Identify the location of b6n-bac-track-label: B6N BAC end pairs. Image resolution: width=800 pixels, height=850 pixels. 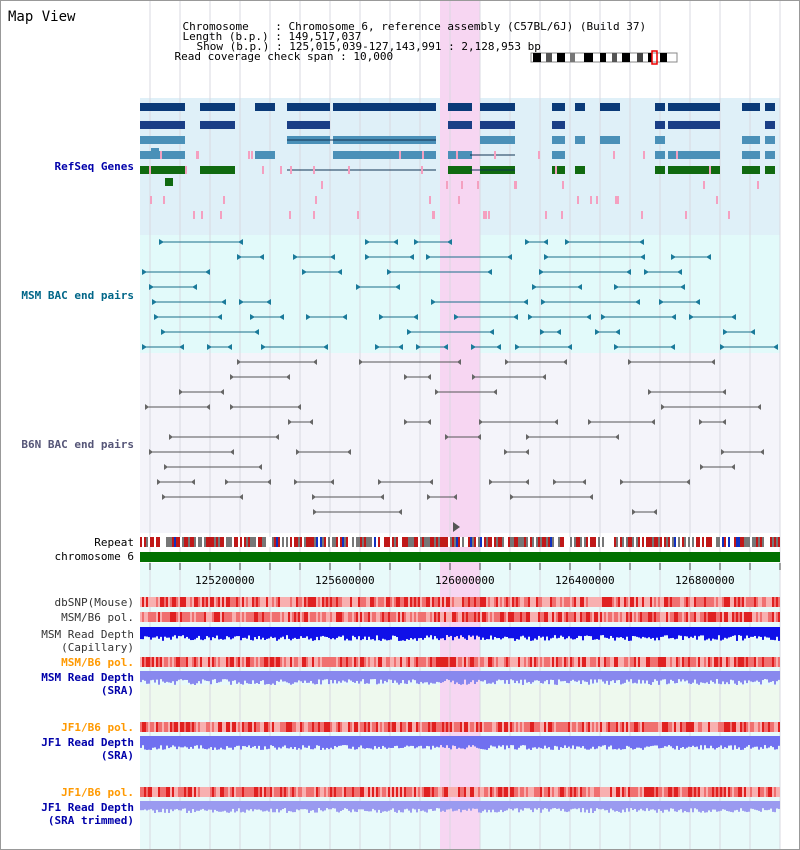
(77, 444).